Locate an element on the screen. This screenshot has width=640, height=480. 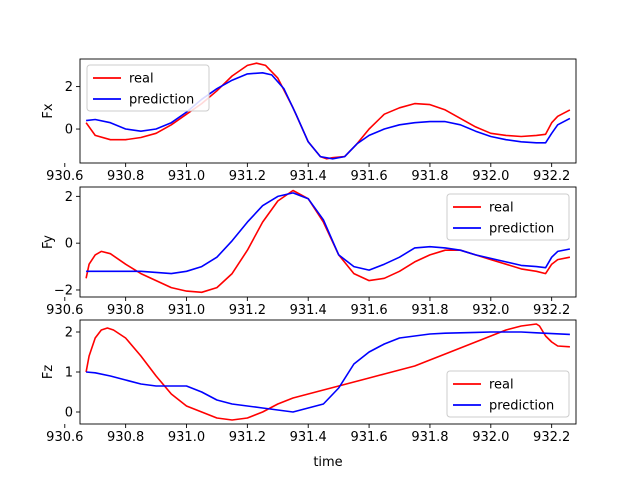
y-tick-label: 1 is located at coordinates (69, 373).